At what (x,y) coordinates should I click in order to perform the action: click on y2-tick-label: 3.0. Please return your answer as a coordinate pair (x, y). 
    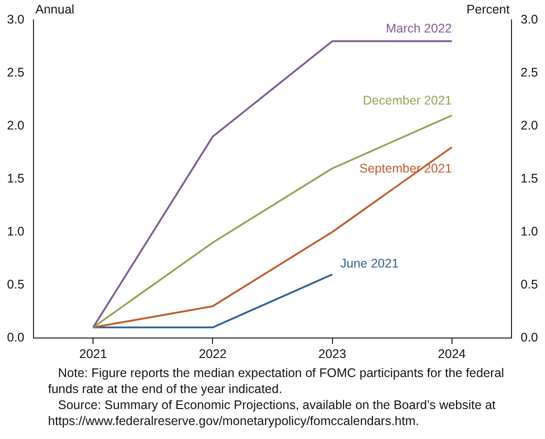
    Looking at the image, I should click on (529, 19).